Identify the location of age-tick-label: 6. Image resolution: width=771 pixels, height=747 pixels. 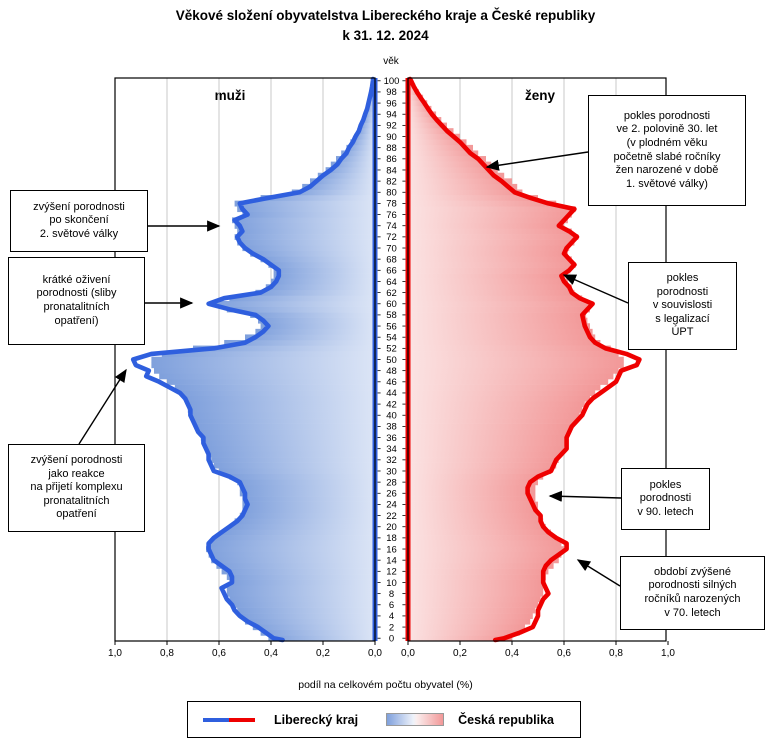
(391, 605).